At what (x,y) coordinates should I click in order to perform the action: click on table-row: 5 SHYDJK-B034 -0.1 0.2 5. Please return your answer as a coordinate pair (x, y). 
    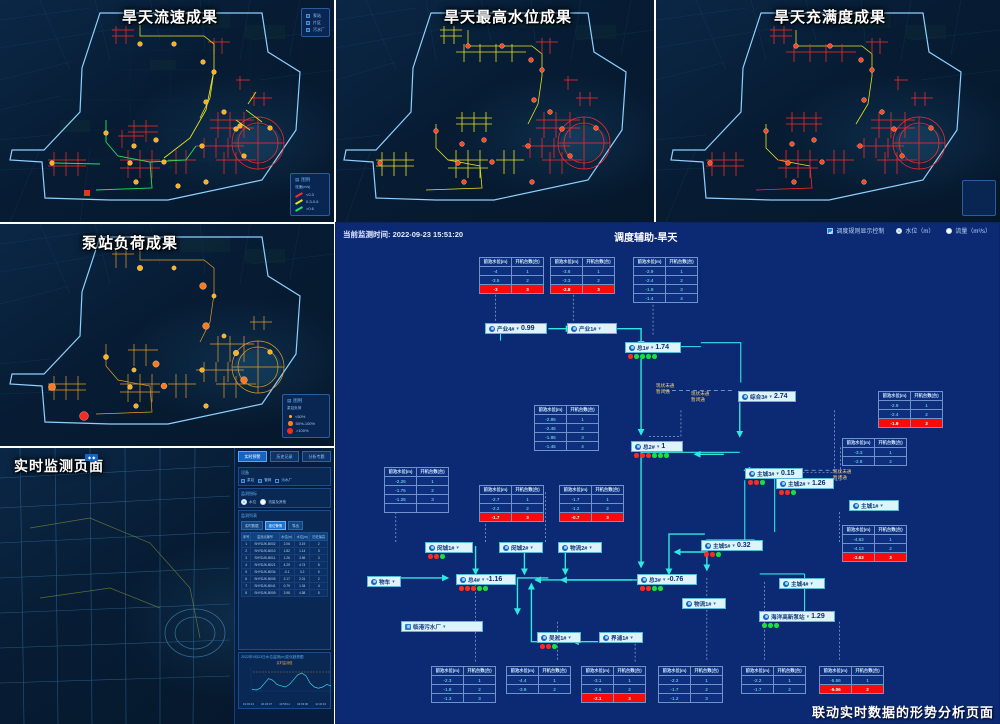
    Looking at the image, I should click on (284, 572).